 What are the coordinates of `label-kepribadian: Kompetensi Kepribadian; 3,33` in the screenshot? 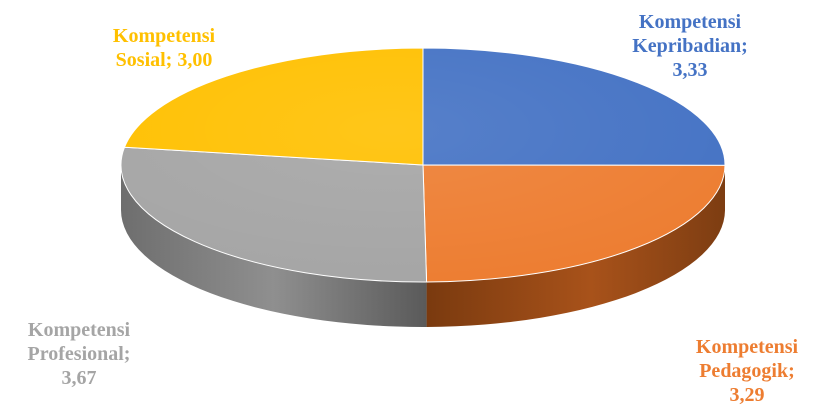 It's located at (690, 46).